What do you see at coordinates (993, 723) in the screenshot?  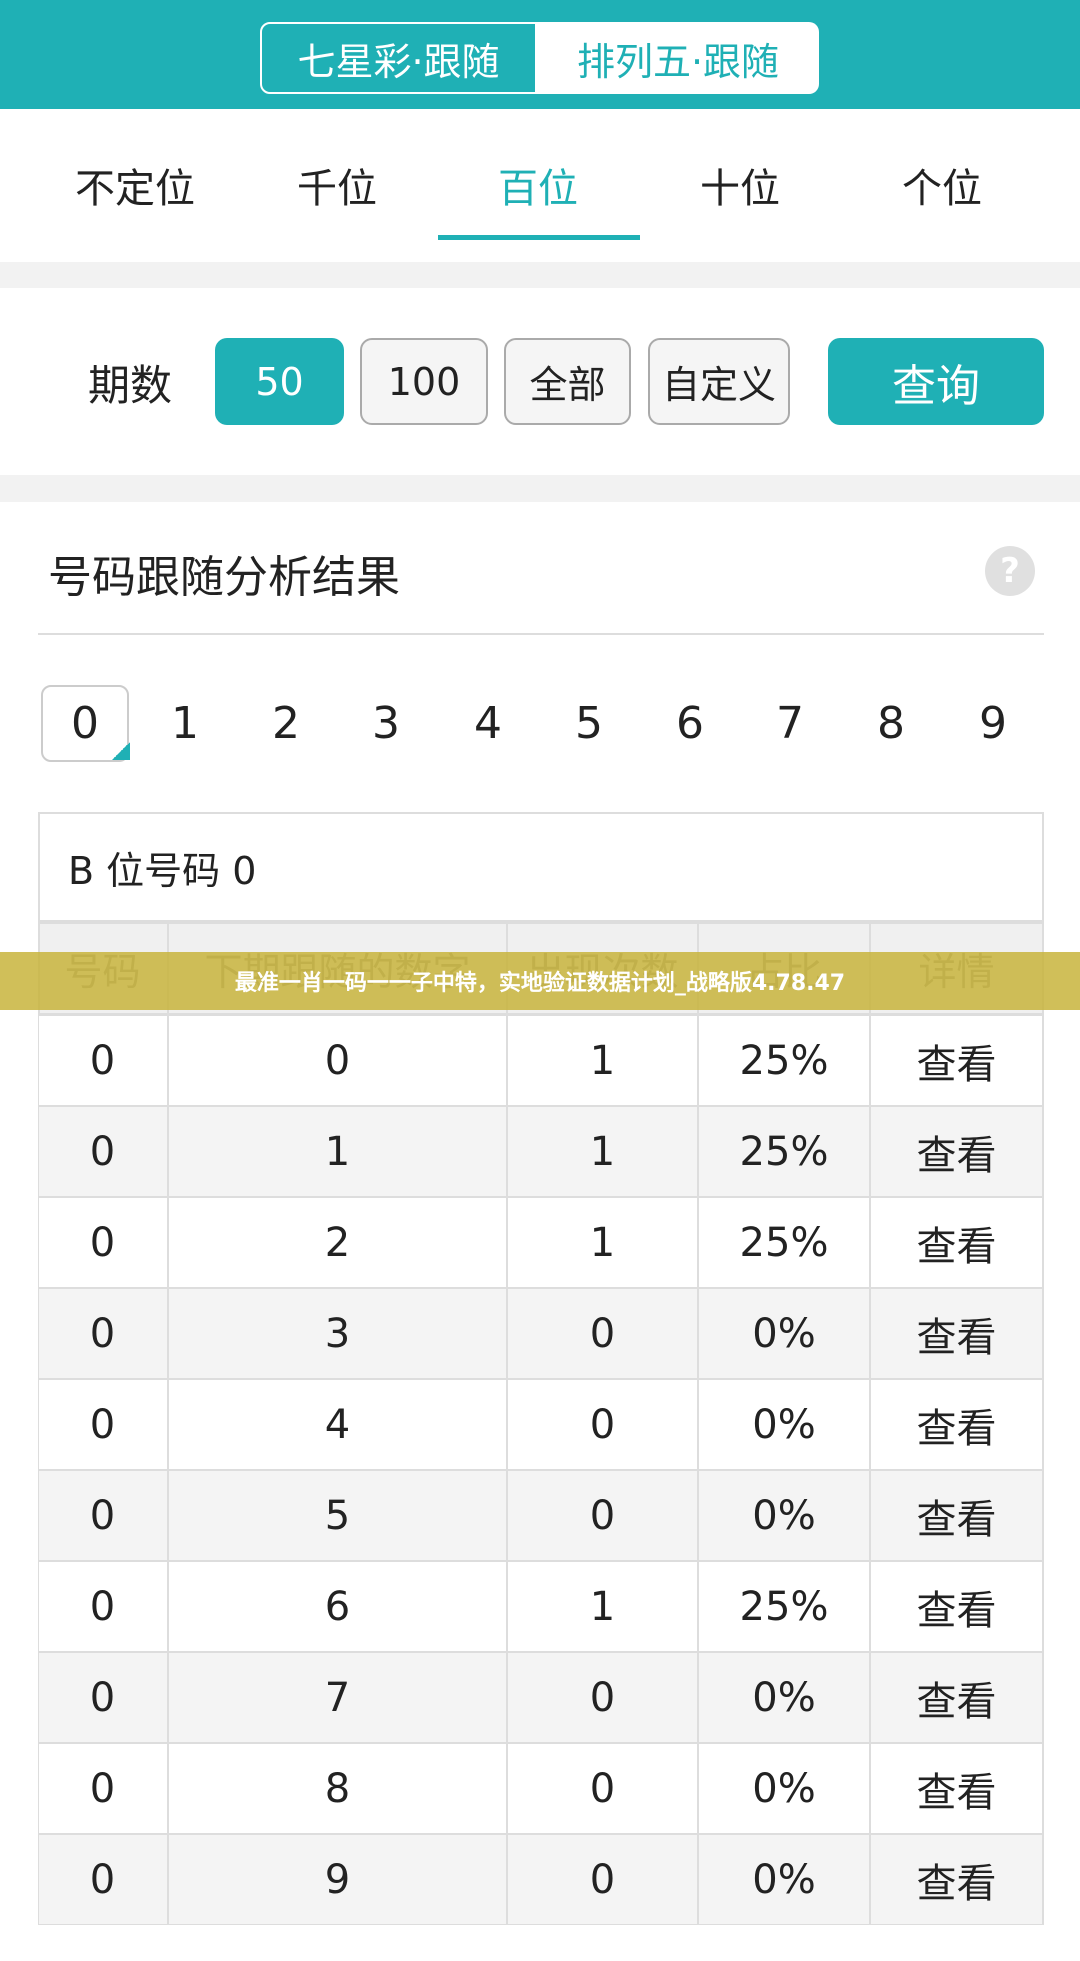 I see `digit-option: 9` at bounding box center [993, 723].